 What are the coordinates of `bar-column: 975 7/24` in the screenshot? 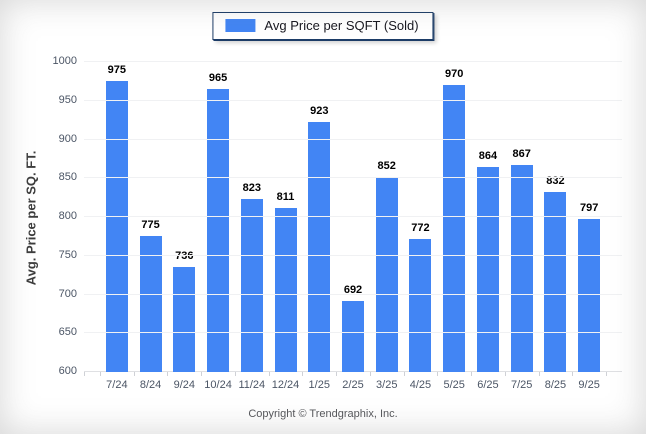 It's located at (117, 226).